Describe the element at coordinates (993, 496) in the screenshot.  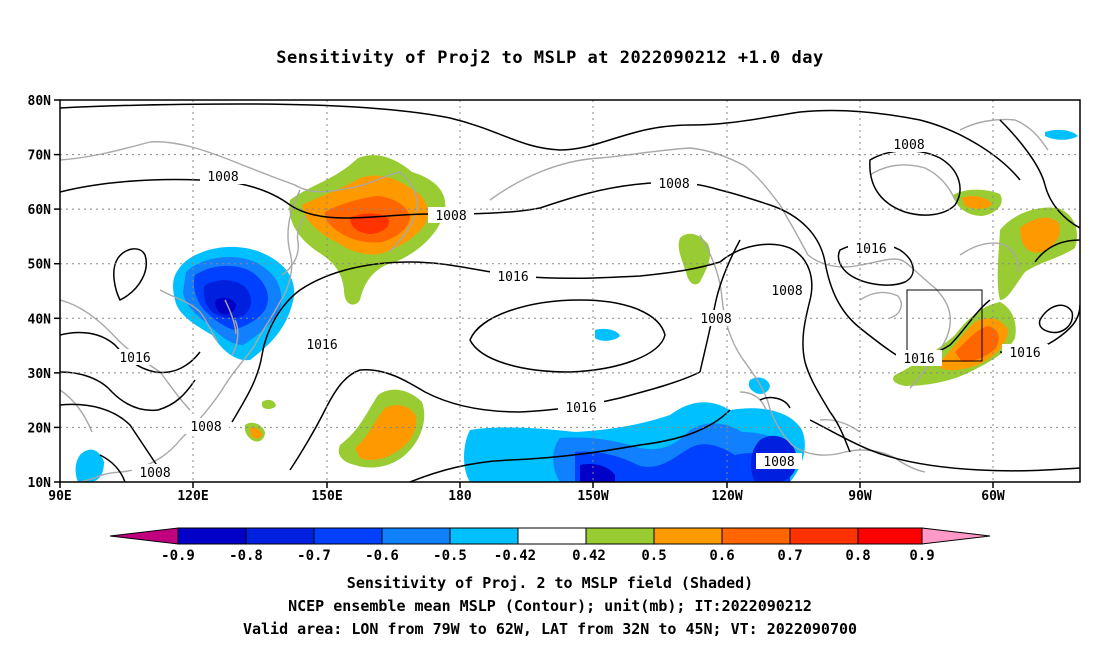
I see `lon-label: 60W` at that location.